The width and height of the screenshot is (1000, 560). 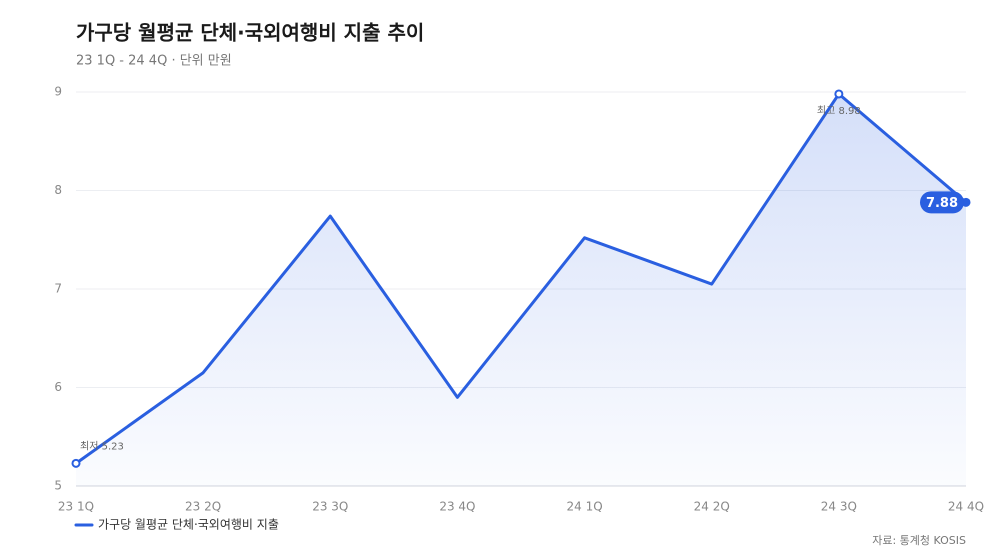 I want to click on y-tick-label: 5, so click(x=58, y=486).